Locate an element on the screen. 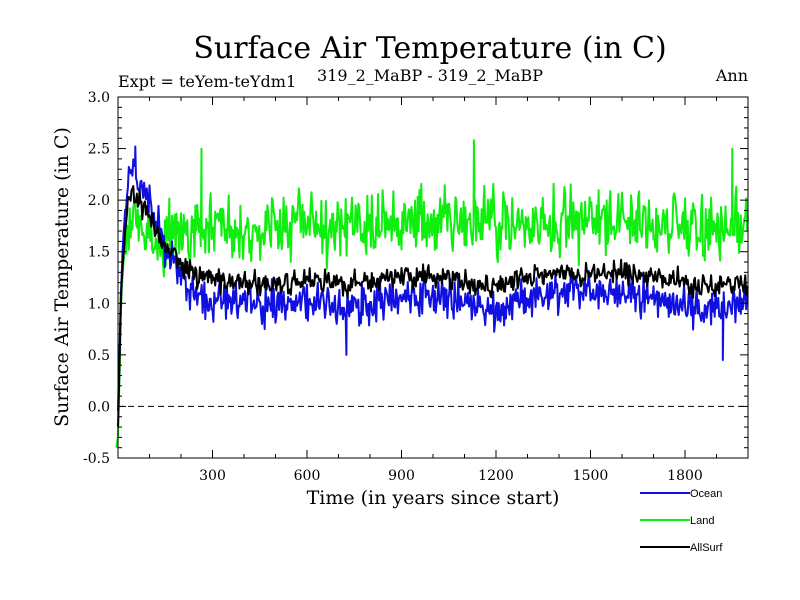  experiment-label: Expt = teYem-teYdm1 is located at coordinates (207, 81).